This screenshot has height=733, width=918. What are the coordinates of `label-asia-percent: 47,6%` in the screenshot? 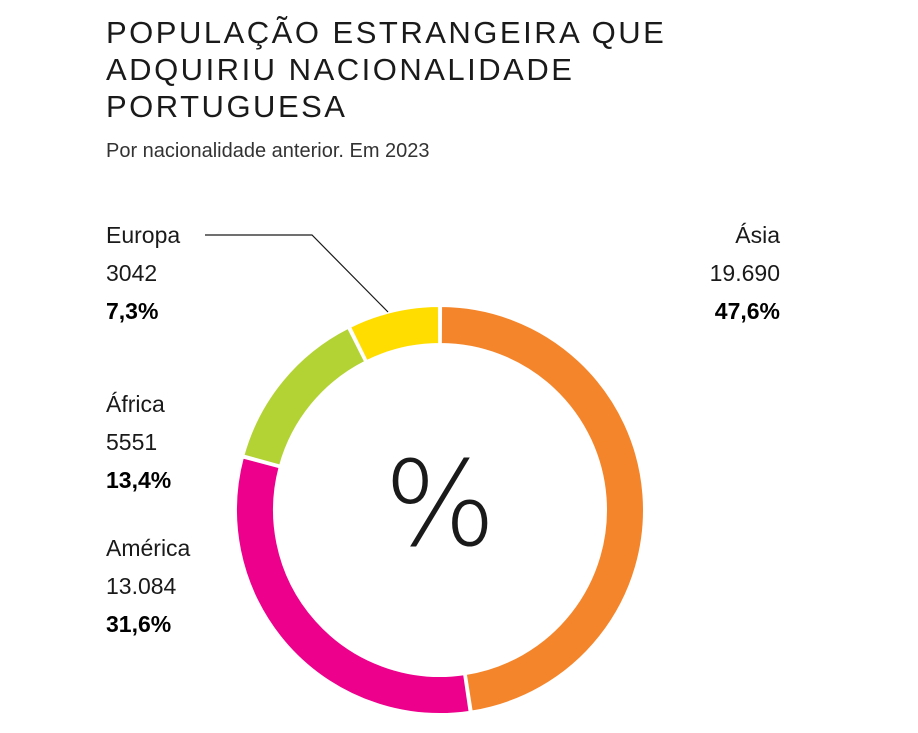 It's located at (747, 311).